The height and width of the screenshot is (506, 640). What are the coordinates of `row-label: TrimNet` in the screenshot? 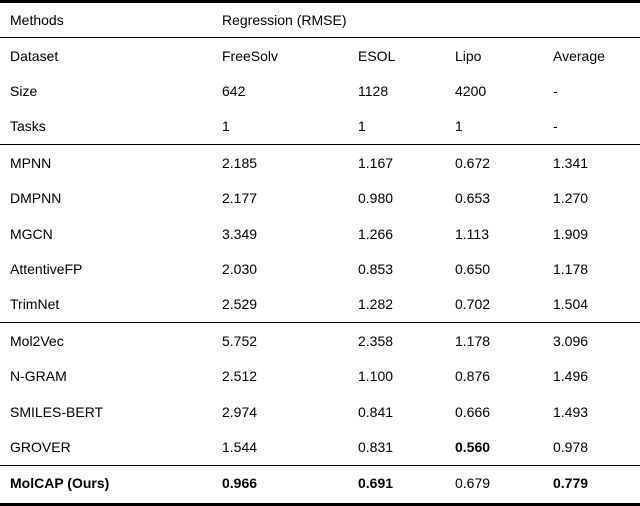 It's located at (35, 304).